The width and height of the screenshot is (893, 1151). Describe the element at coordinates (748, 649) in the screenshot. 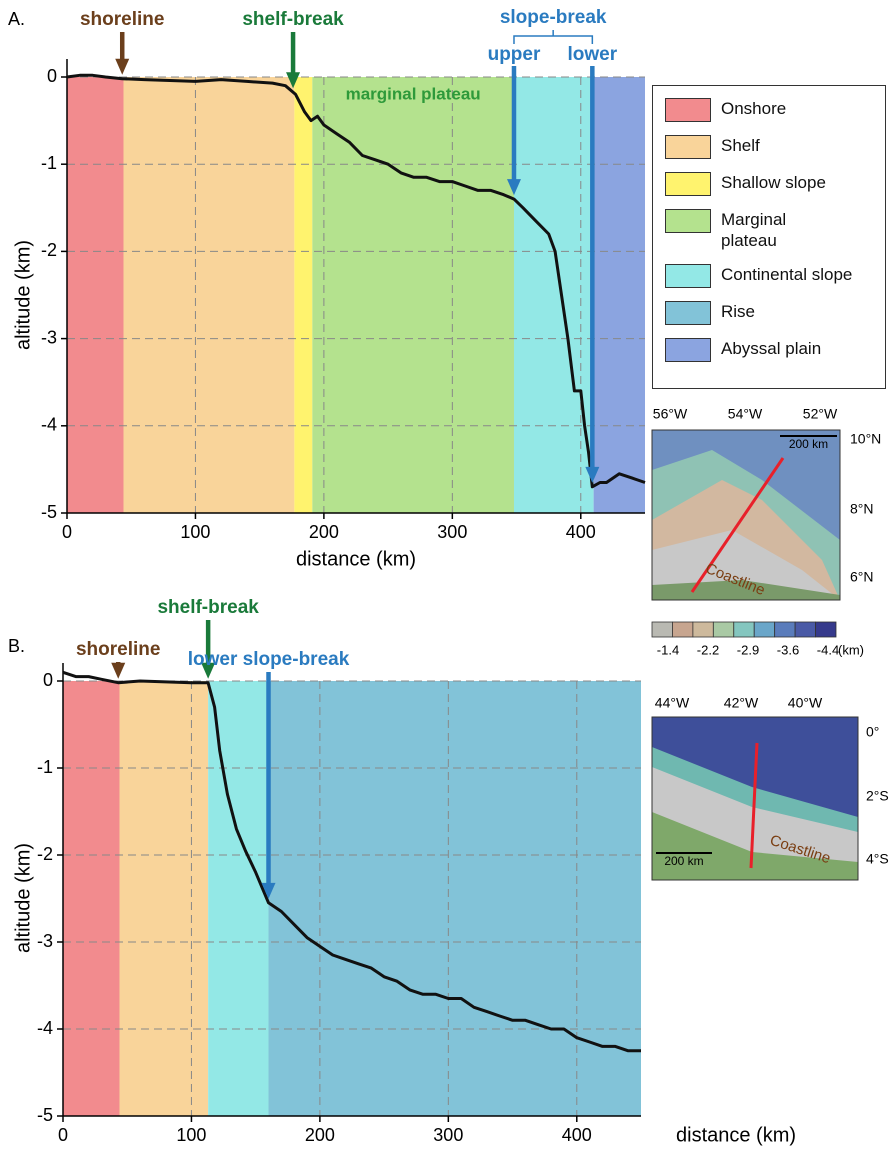

I see `colorbar-label: -2.9` at that location.